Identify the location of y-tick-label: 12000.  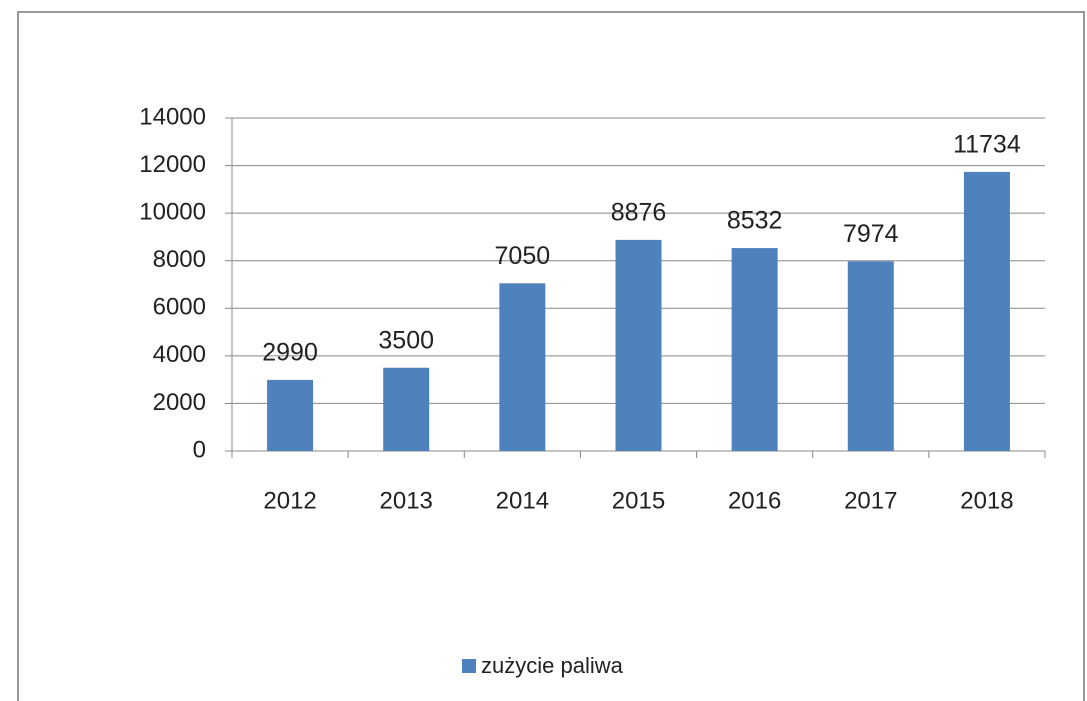
(172, 164).